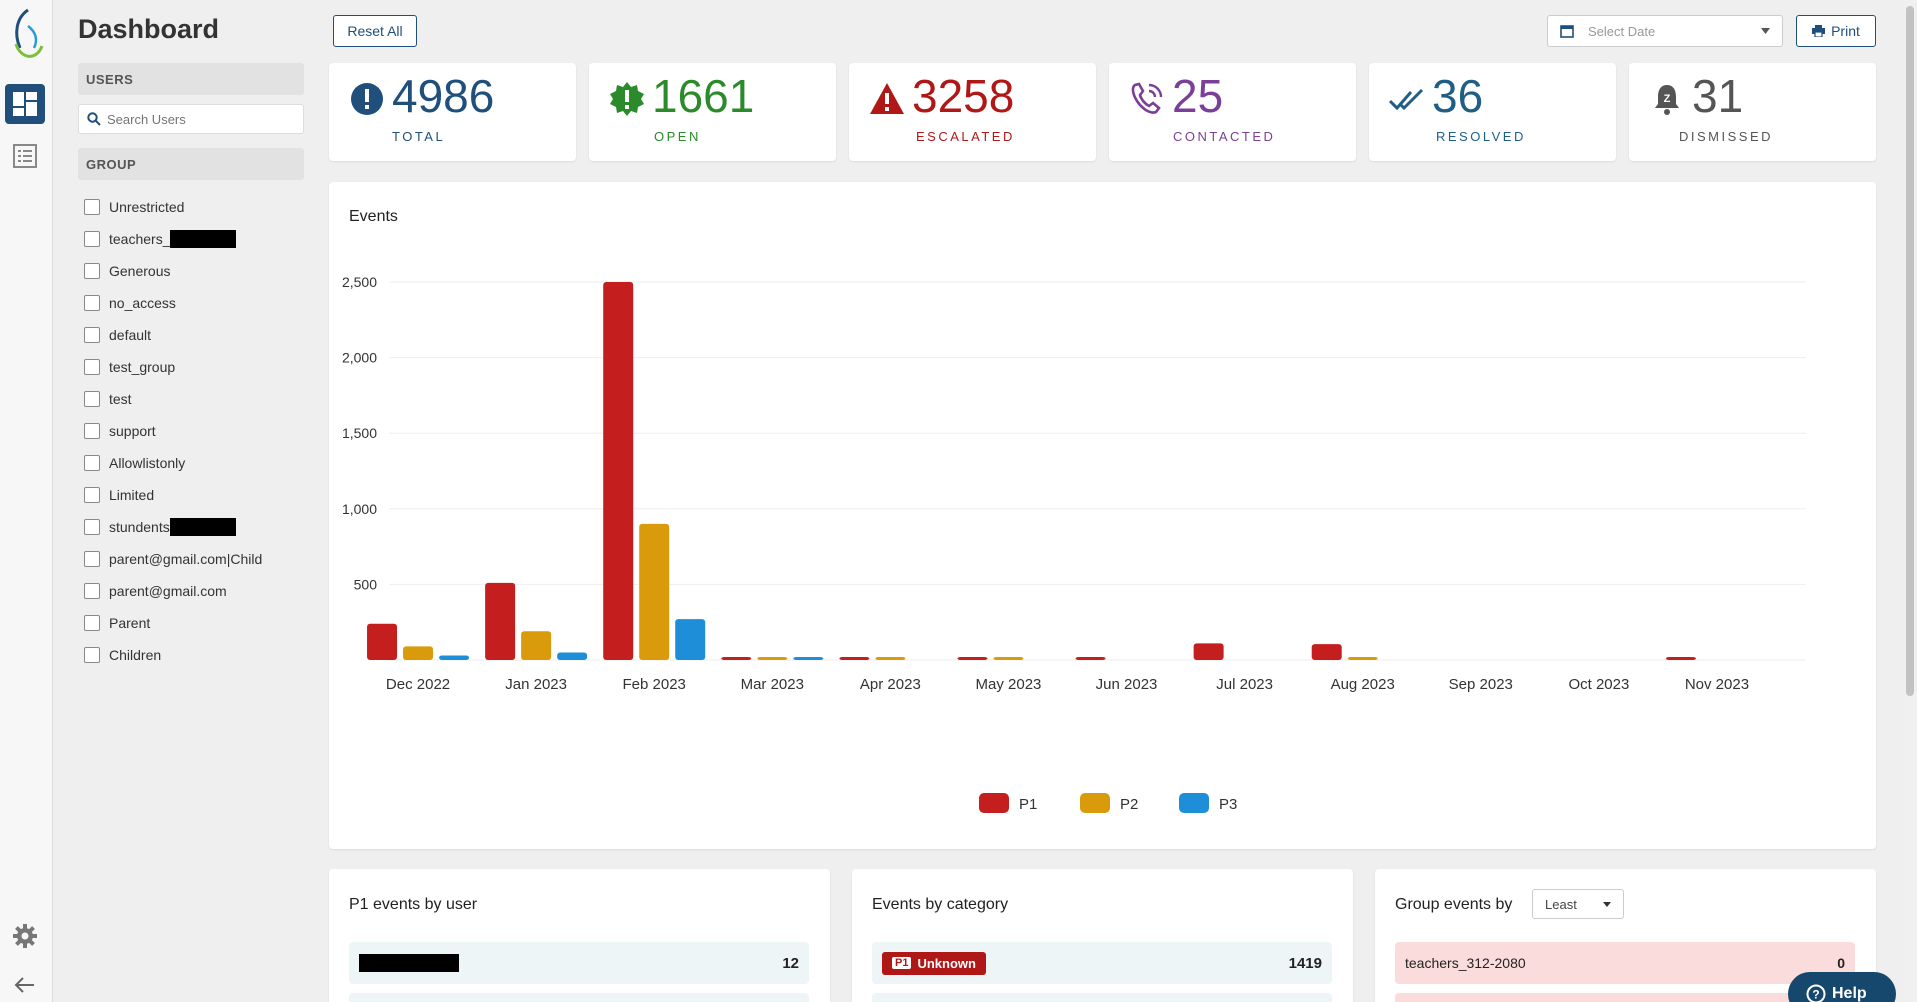 The height and width of the screenshot is (1002, 1917). I want to click on group-item: Parent, so click(173, 623).